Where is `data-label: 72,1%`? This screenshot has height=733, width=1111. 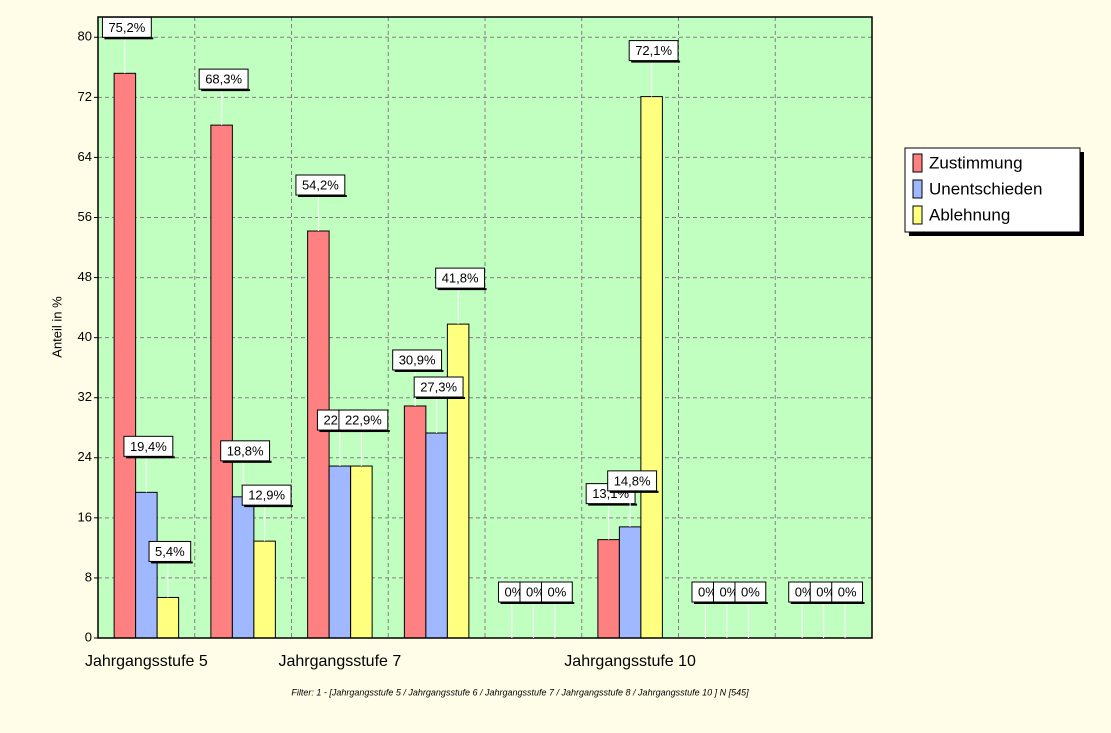
data-label: 72,1% is located at coordinates (654, 51).